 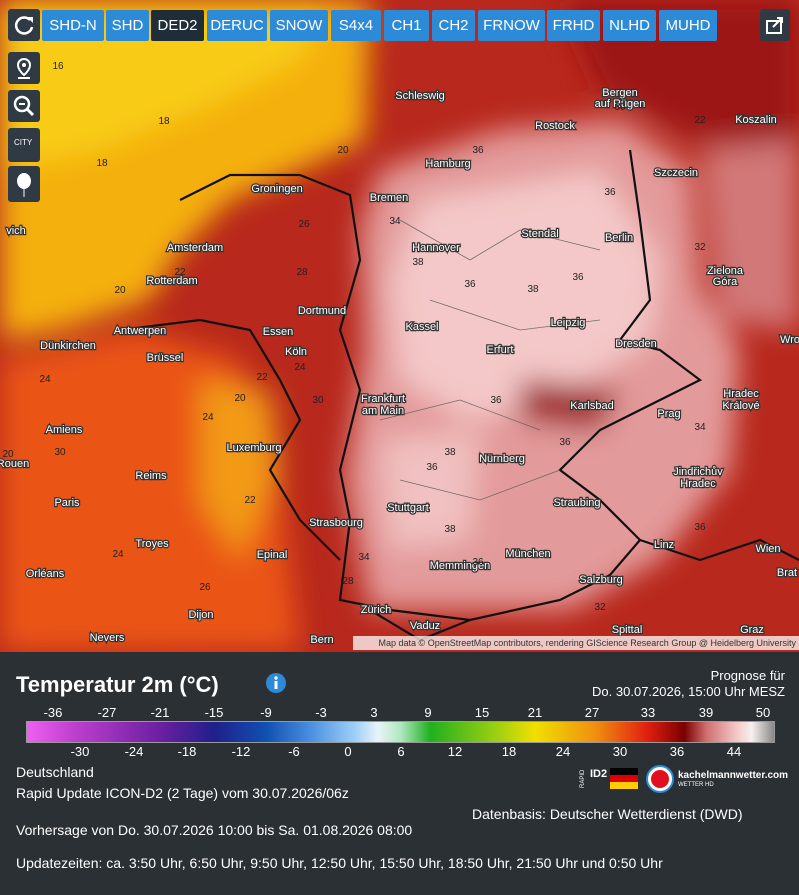 What do you see at coordinates (16, 231) in the screenshot?
I see `city-label: vich` at bounding box center [16, 231].